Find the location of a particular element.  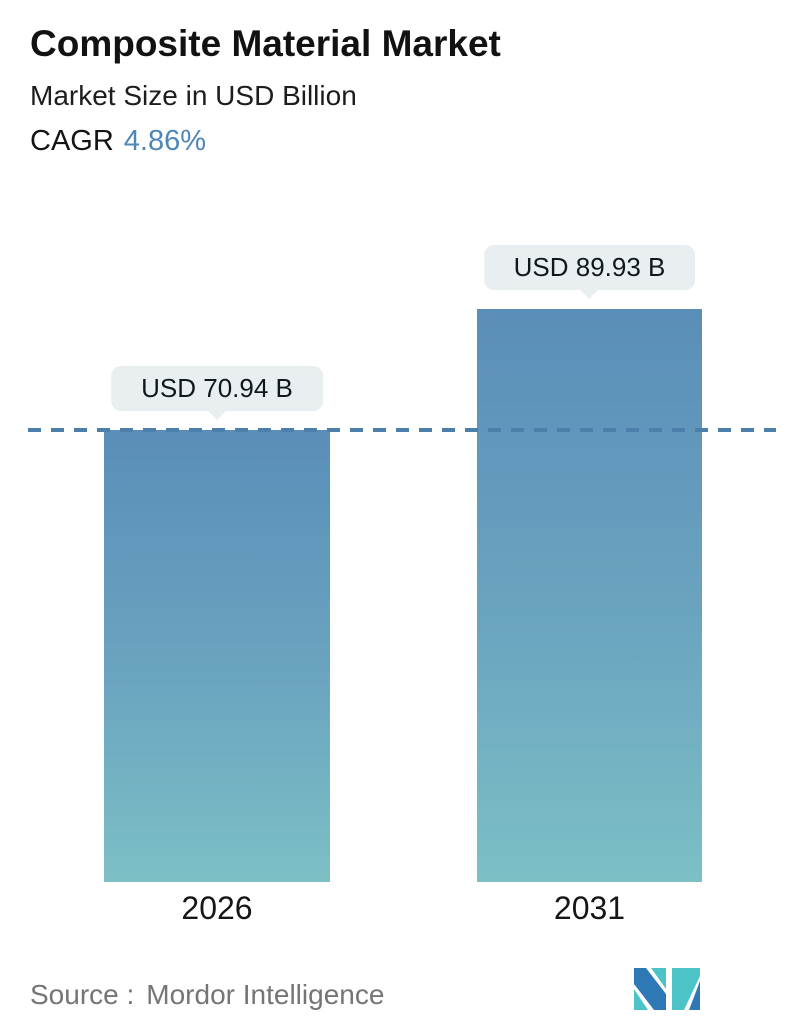

x-axis-label-2031: 2031 is located at coordinates (589, 908).